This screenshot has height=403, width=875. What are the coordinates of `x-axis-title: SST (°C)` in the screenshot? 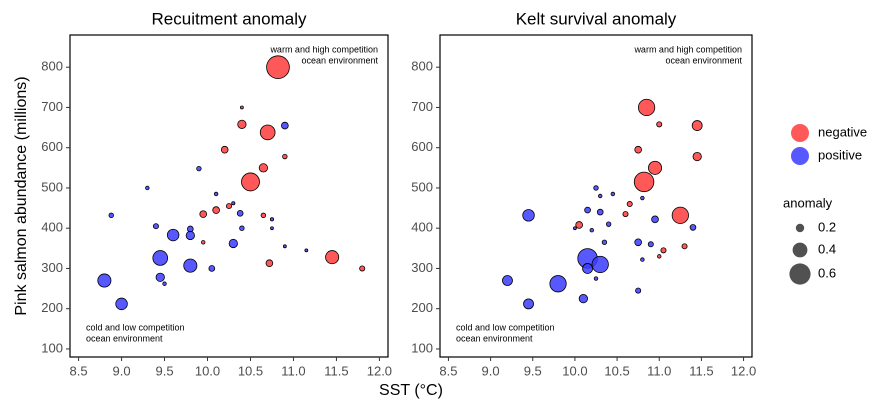 It's located at (411, 390).